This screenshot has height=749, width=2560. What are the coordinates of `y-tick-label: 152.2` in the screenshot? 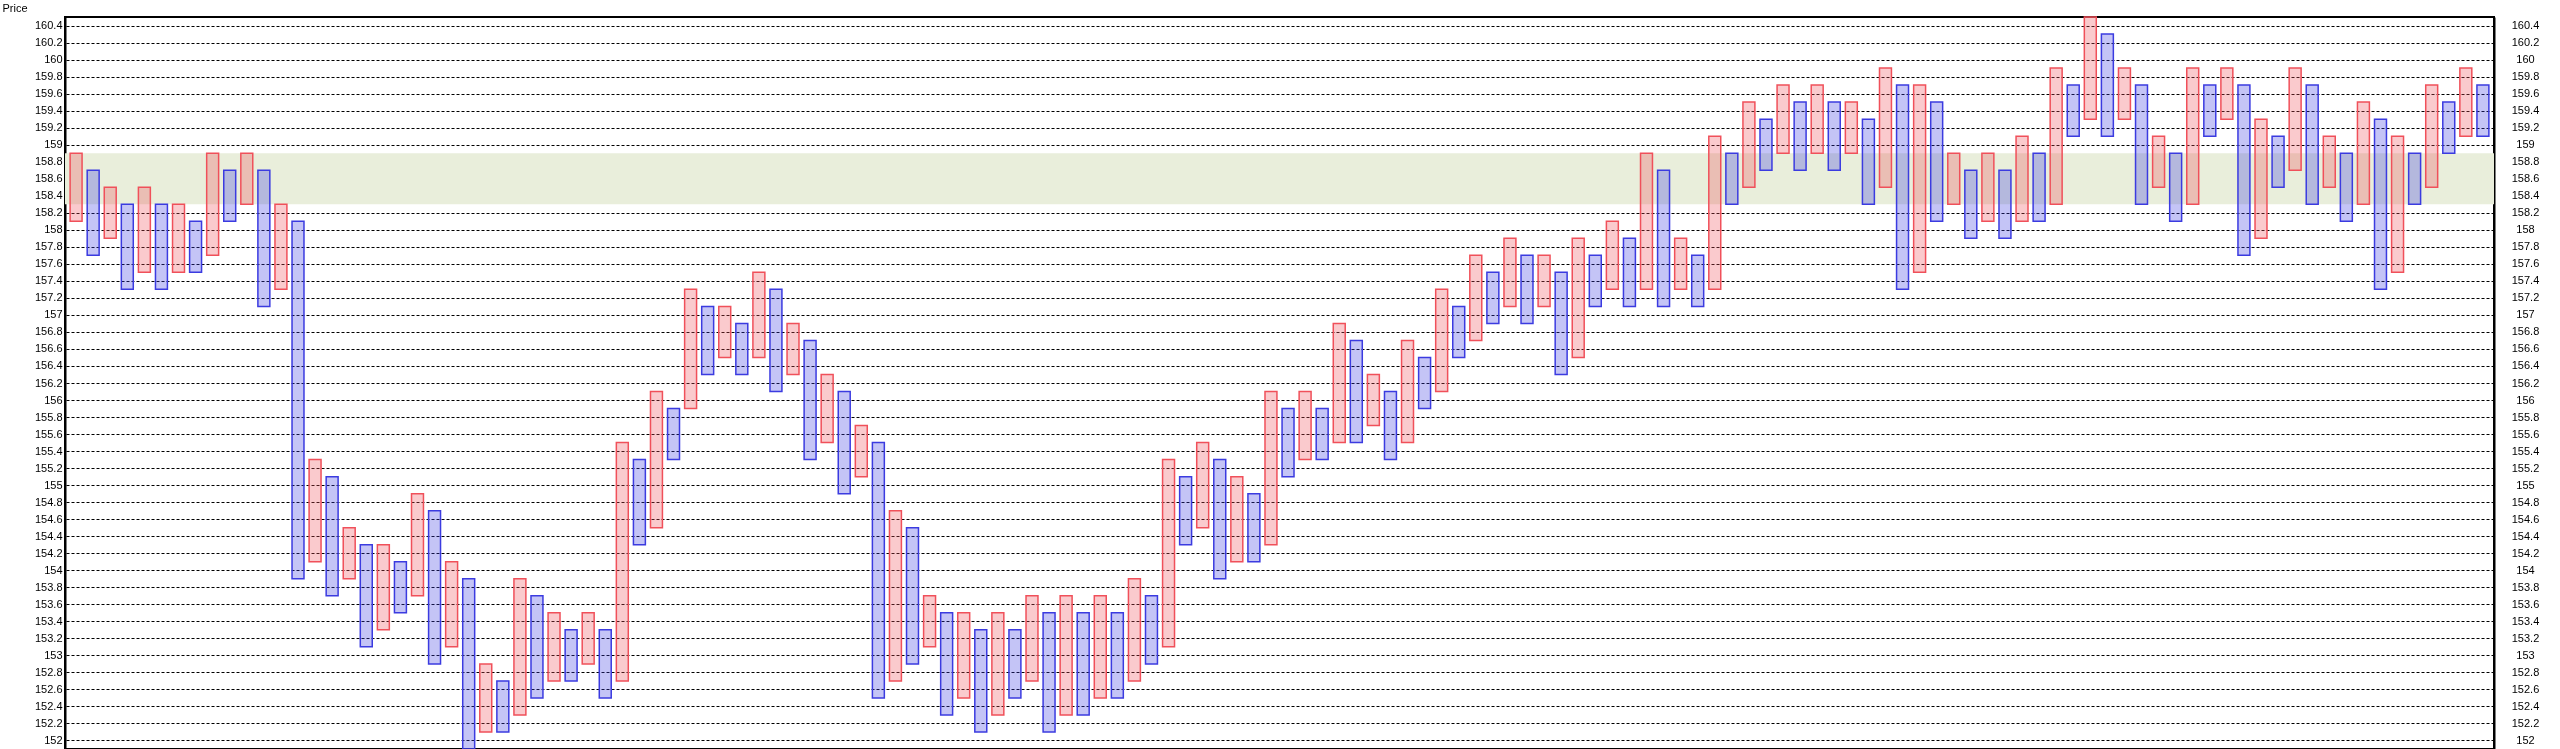 It's located at (48, 722).